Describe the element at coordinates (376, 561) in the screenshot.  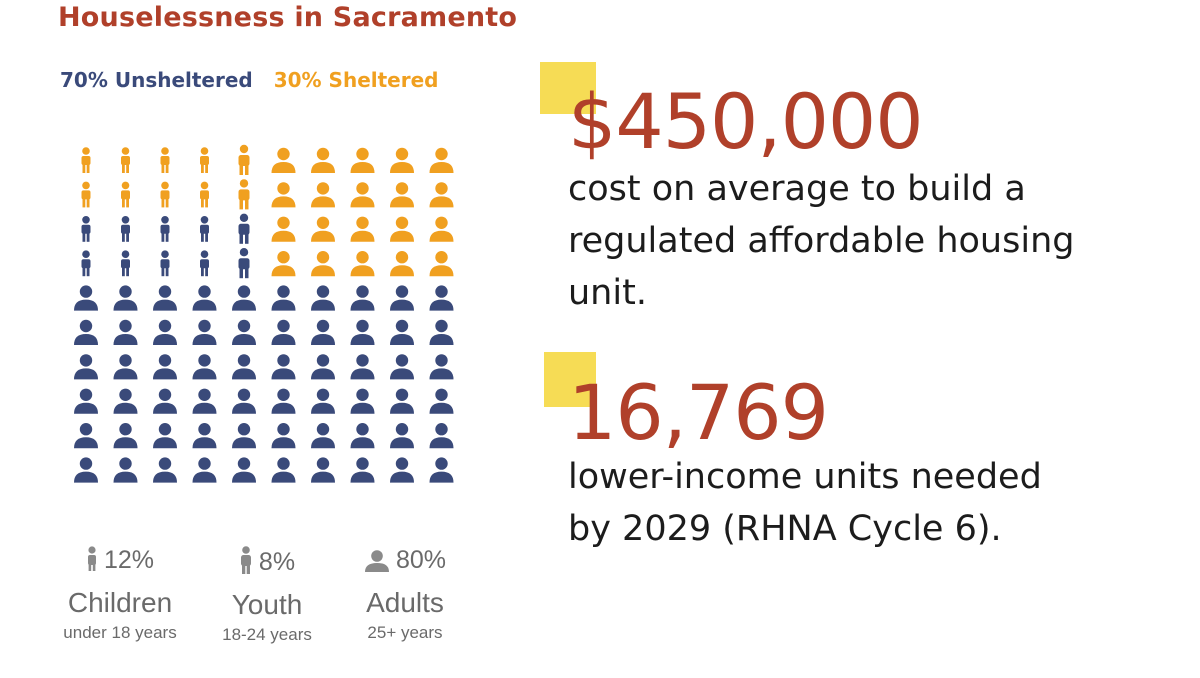
I see `adult-icon` at that location.